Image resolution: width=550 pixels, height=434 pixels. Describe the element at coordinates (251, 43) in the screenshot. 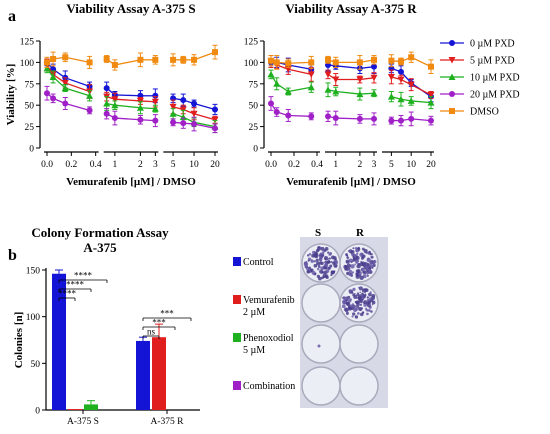

I see `y-tick-label: 125` at that location.